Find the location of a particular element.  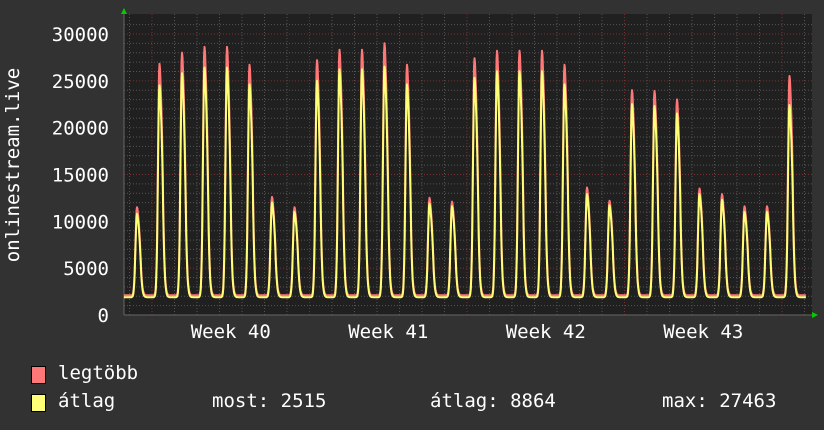

legend-maximum: max: 27463 is located at coordinates (719, 401).